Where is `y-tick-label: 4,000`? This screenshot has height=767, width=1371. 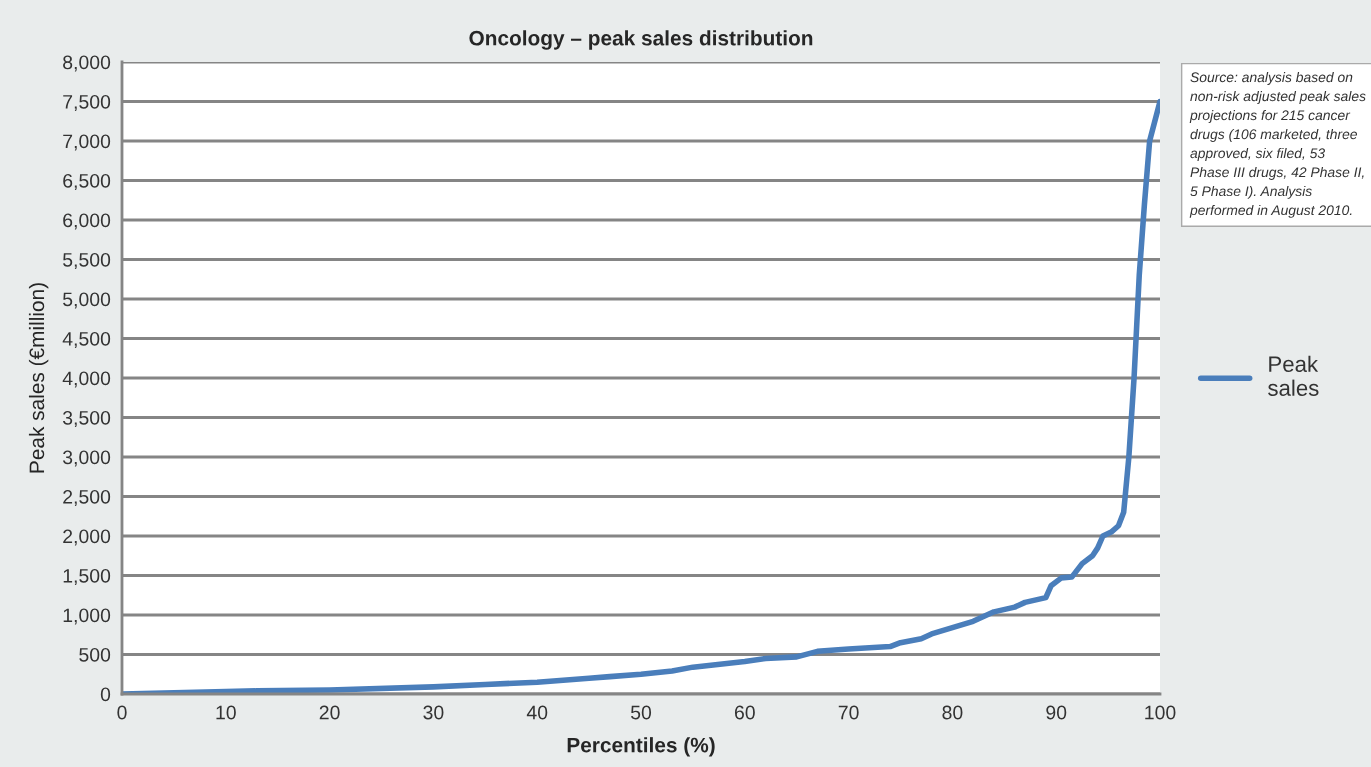
y-tick-label: 4,000 is located at coordinates (86, 379).